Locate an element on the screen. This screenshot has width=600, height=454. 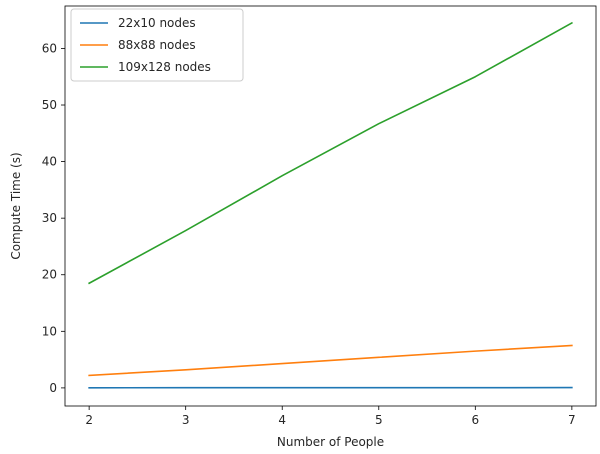
y-tick-label: 10 is located at coordinates (49, 331).